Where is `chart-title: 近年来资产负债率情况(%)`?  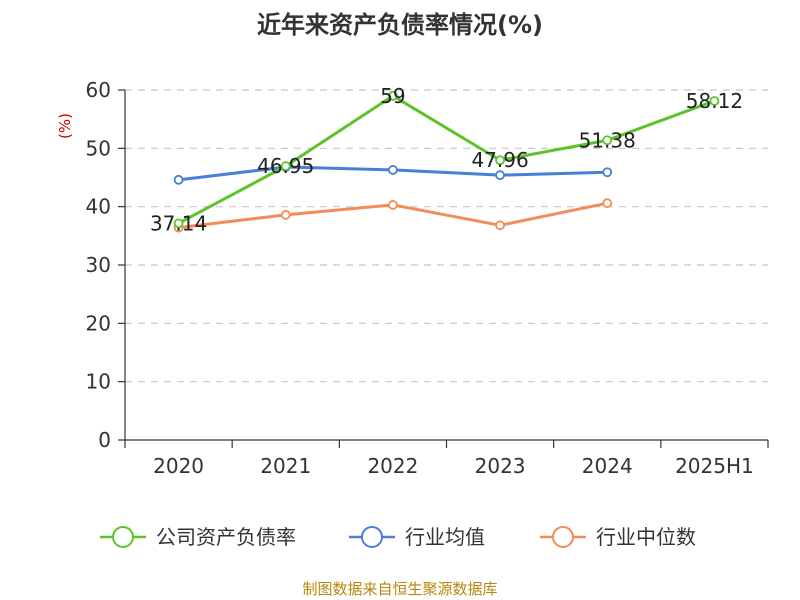 chart-title: 近年来资产负债率情况(%) is located at coordinates (400, 25).